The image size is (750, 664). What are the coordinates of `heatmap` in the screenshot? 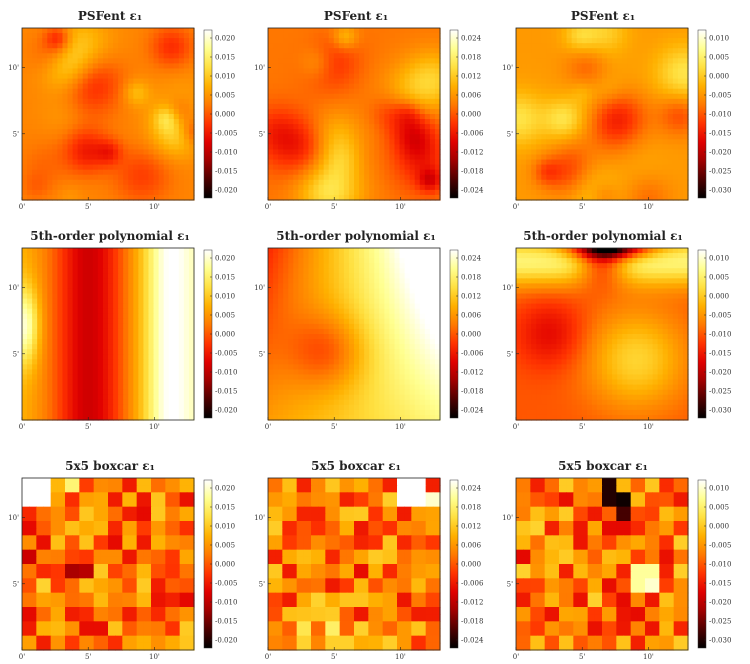 It's located at (602, 114).